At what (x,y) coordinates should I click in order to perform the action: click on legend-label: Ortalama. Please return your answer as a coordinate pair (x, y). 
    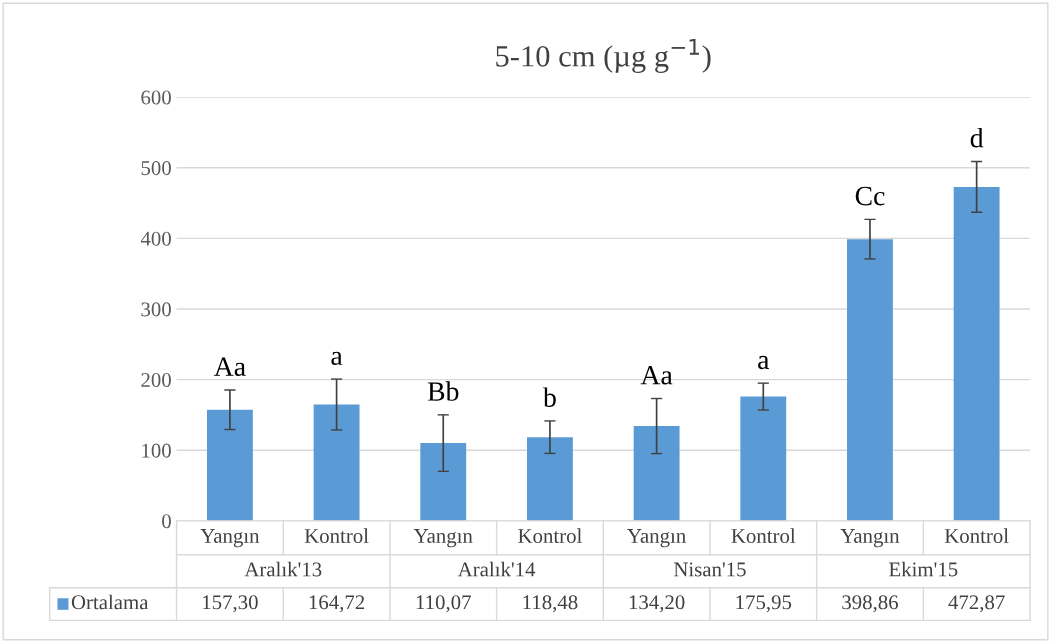
    Looking at the image, I should click on (110, 602).